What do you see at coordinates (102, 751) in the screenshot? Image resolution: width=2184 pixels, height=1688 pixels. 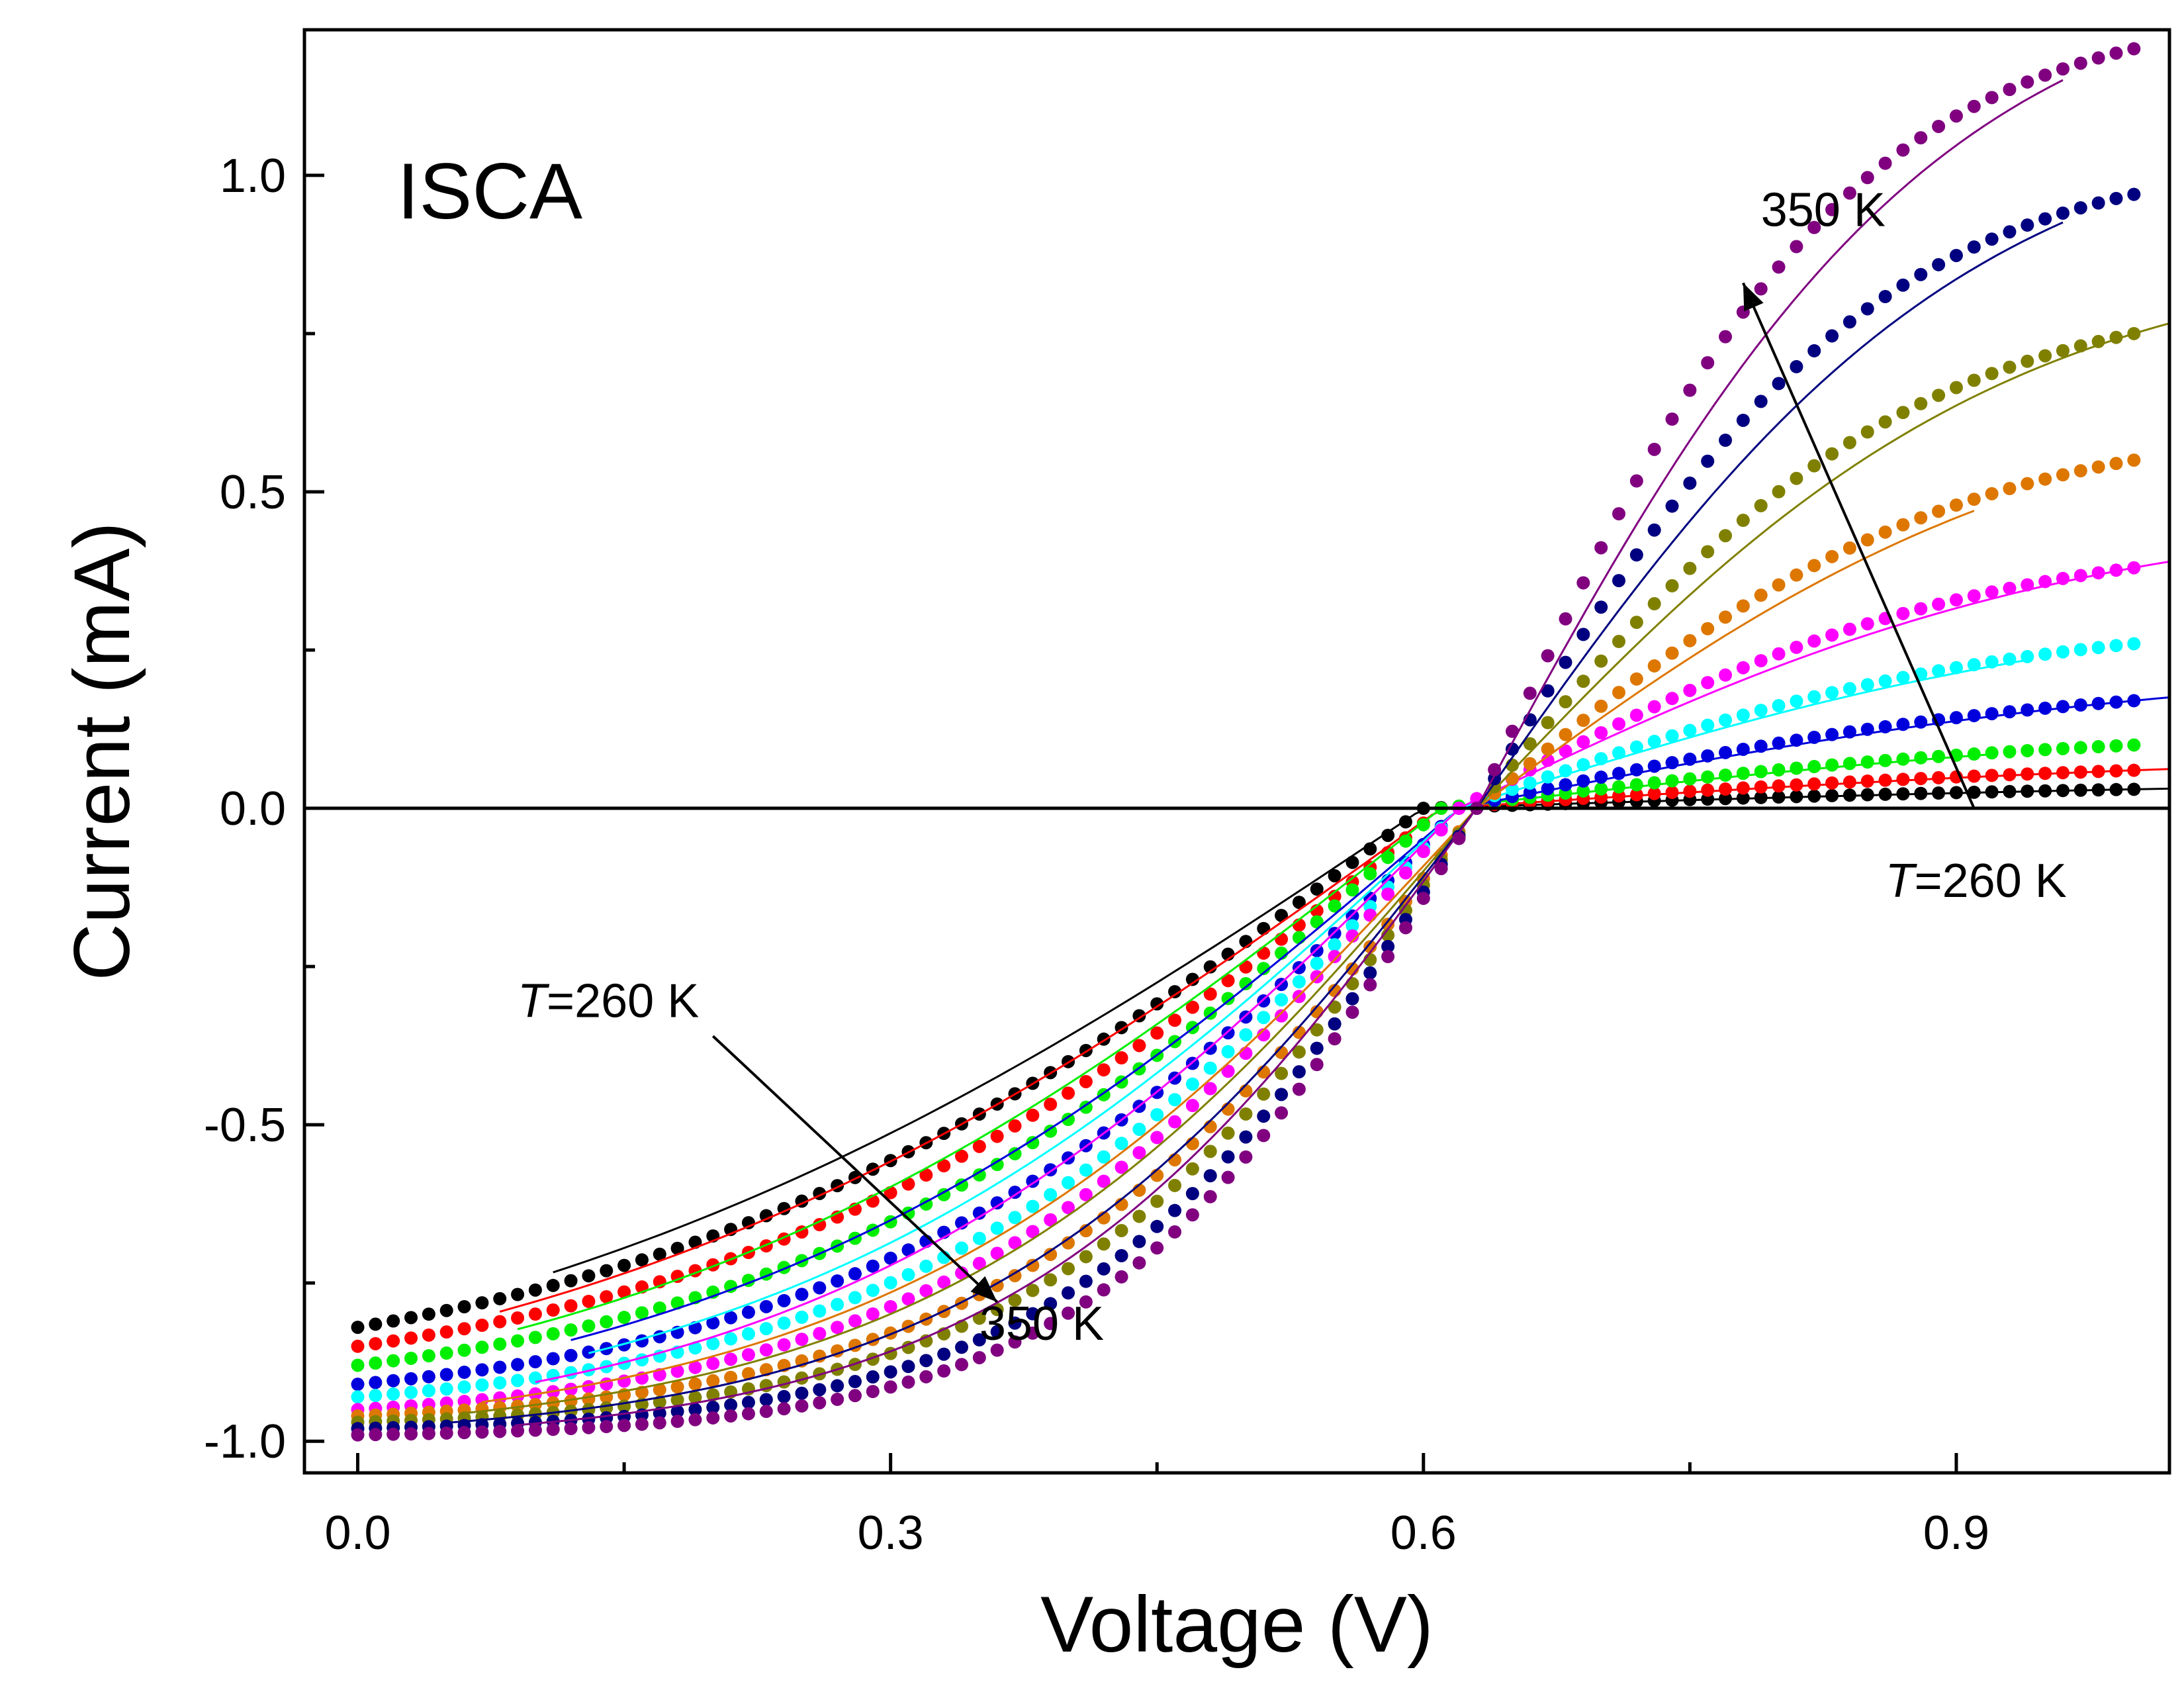 I see `y-axis-title: Current (mA)` at bounding box center [102, 751].